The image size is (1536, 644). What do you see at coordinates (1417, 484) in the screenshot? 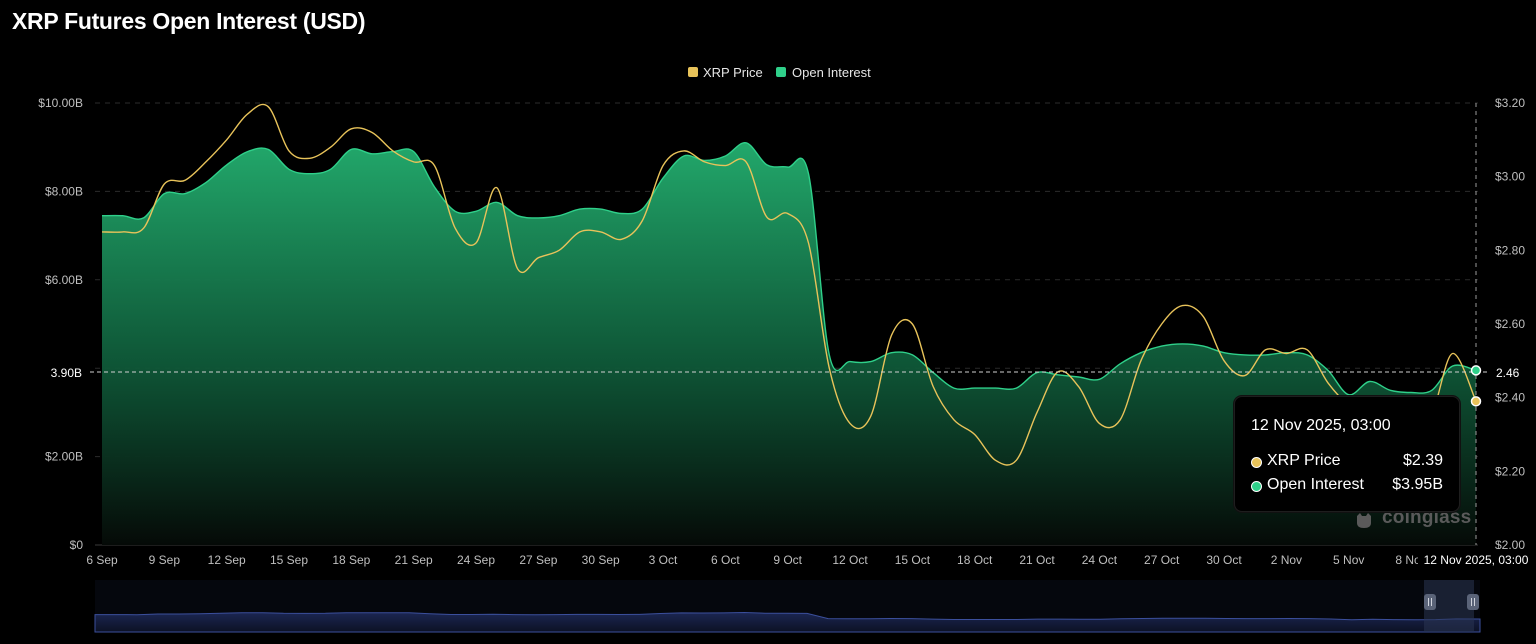
I see `tooltip-oi-value: $3.95B` at bounding box center [1417, 484].